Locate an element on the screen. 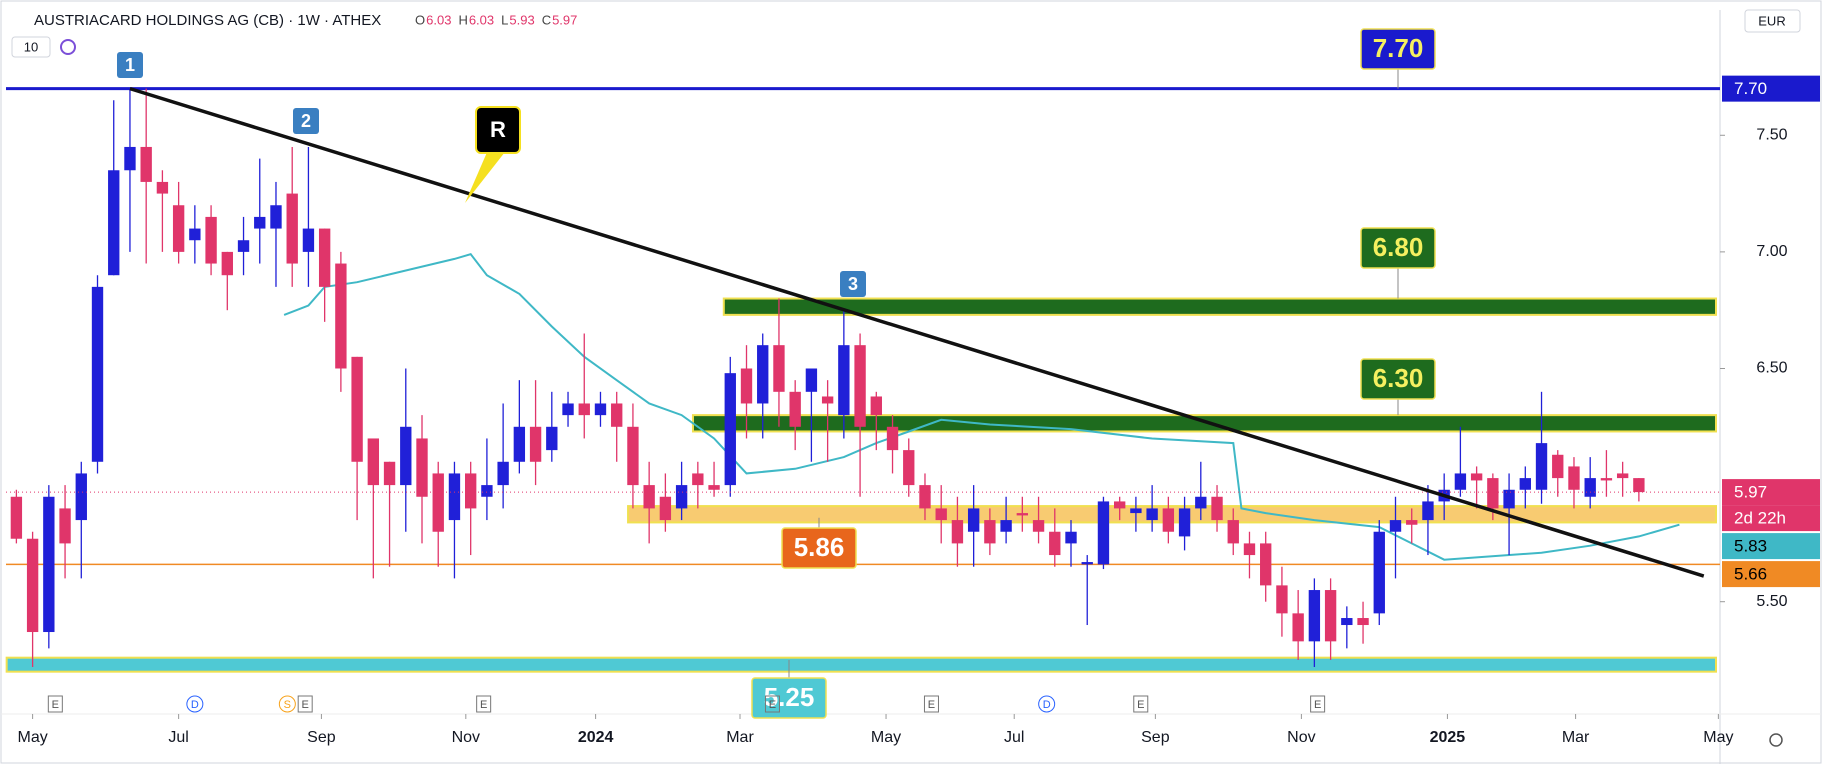  settings-icon is located at coordinates (1776, 740).